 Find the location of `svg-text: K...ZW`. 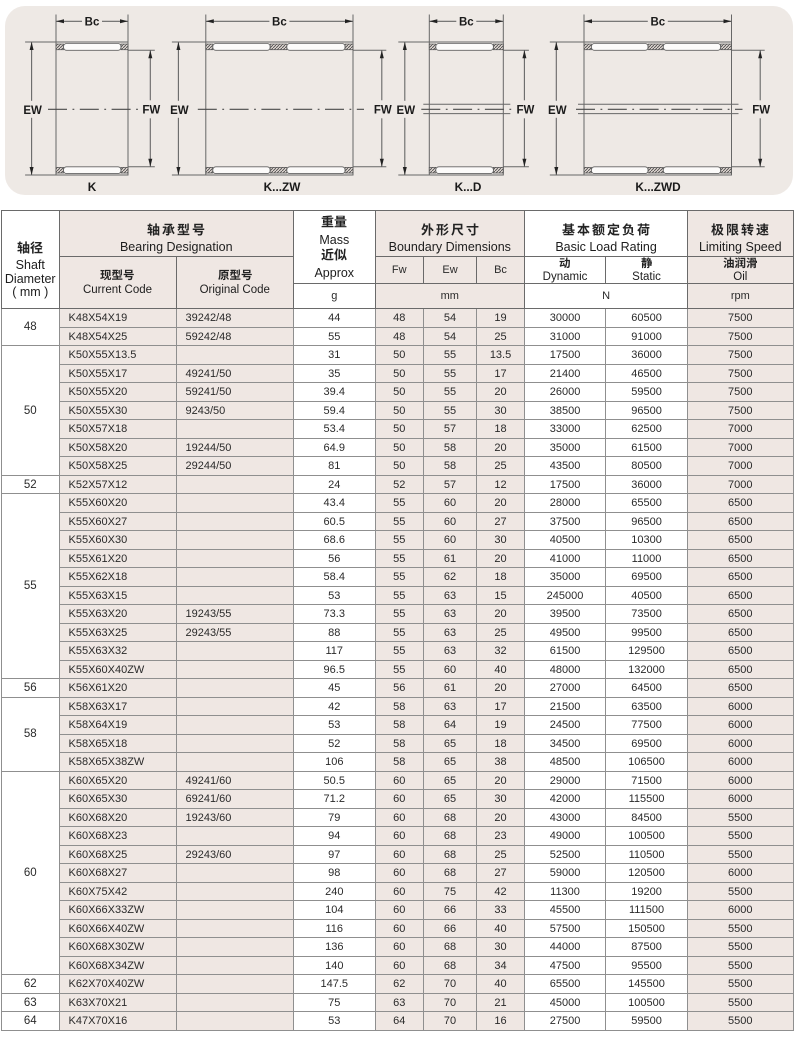

svg-text: K...ZW is located at coordinates (283, 187).